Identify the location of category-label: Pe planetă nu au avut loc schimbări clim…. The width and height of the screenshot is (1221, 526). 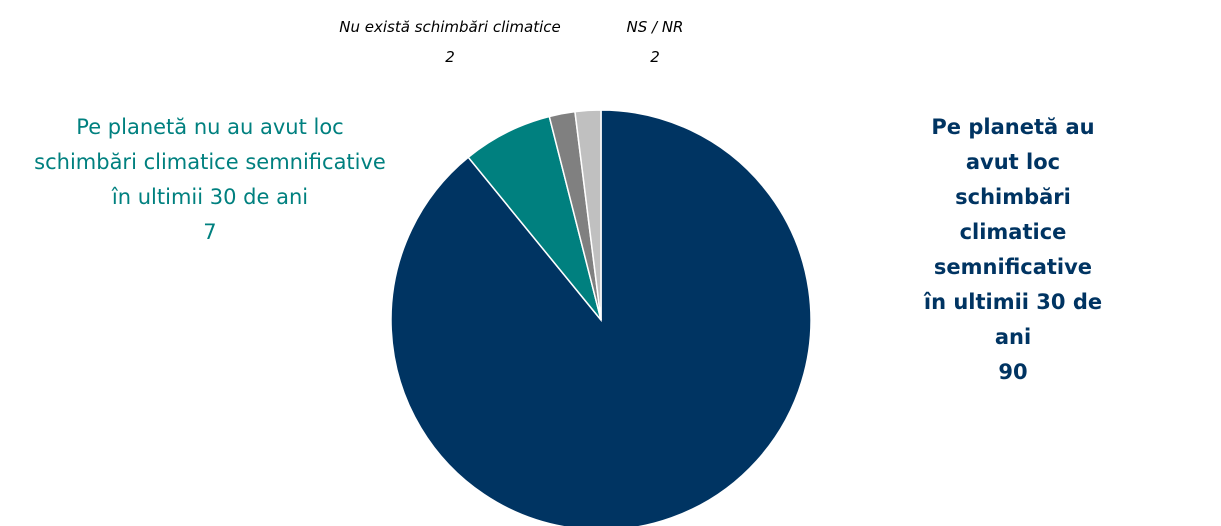
(210, 162).